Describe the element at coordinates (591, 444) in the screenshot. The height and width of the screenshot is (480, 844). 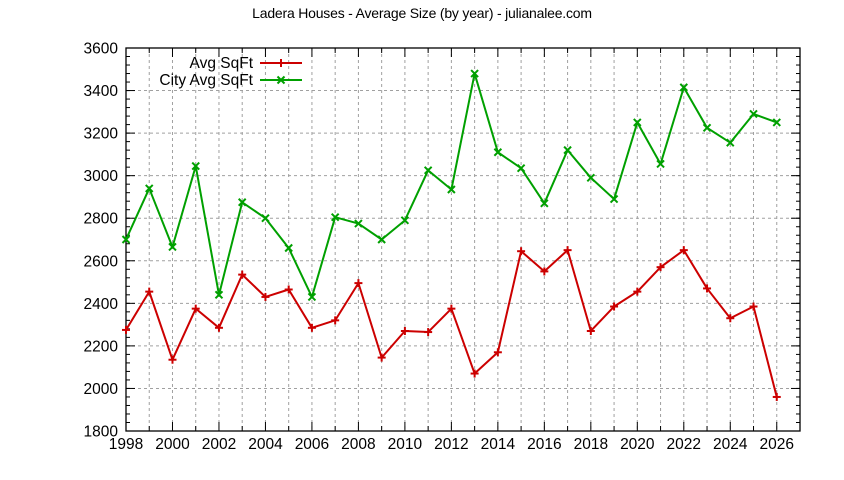
I see `x-tick-label: 2018` at that location.